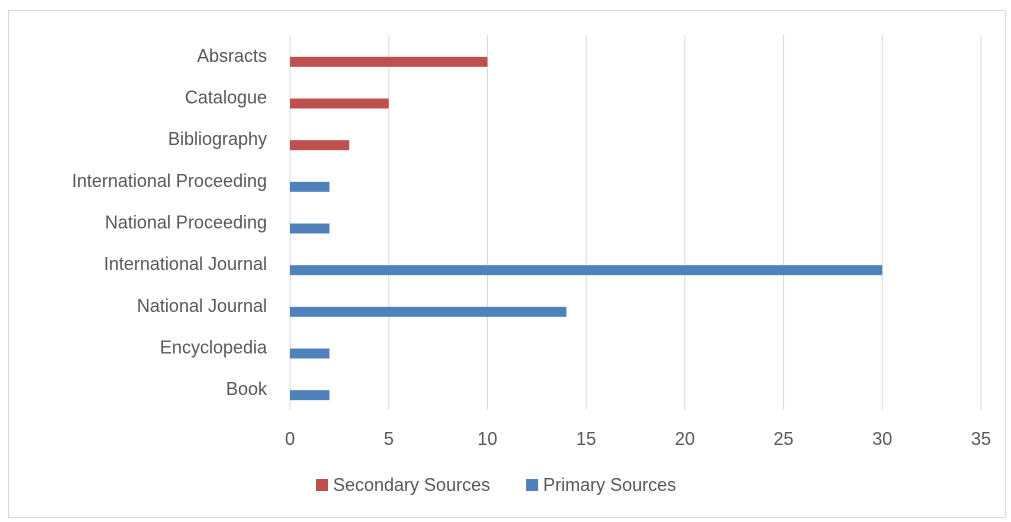 The width and height of the screenshot is (1011, 522). Describe the element at coordinates (411, 485) in the screenshot. I see `legend-label: Secondary Sources` at that location.